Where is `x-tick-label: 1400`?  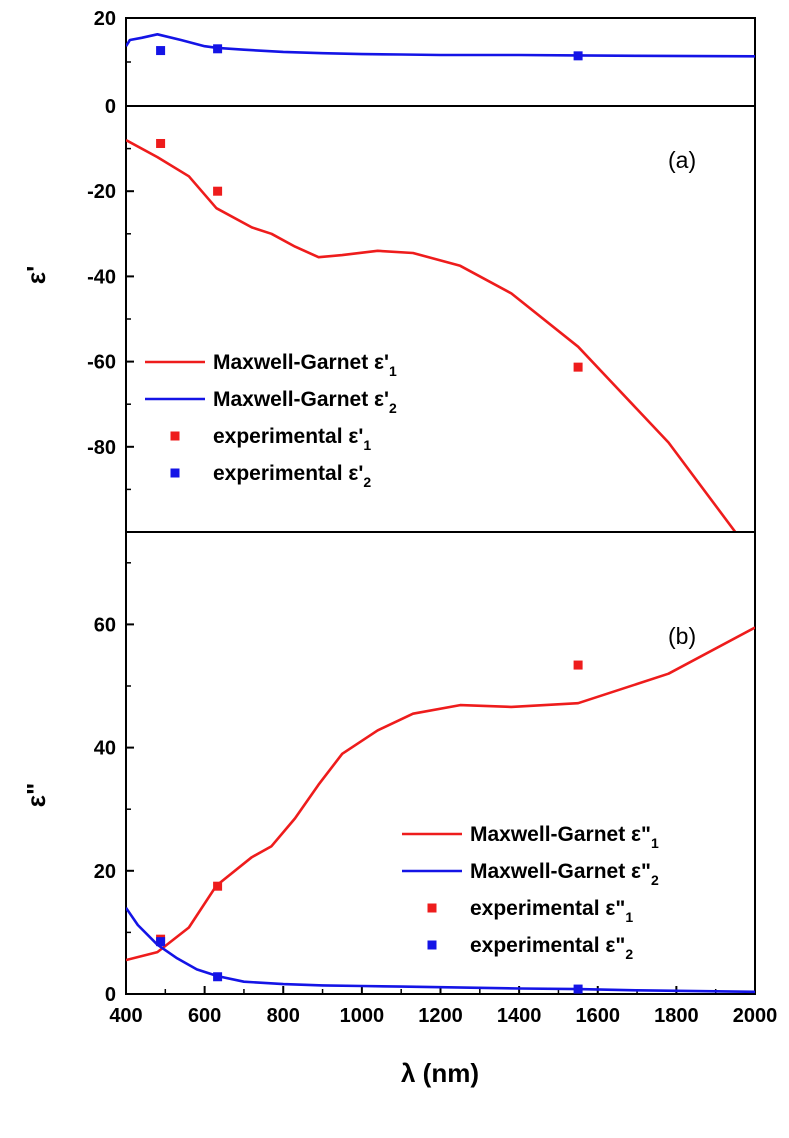
x-tick-label: 1400 is located at coordinates (519, 1016).